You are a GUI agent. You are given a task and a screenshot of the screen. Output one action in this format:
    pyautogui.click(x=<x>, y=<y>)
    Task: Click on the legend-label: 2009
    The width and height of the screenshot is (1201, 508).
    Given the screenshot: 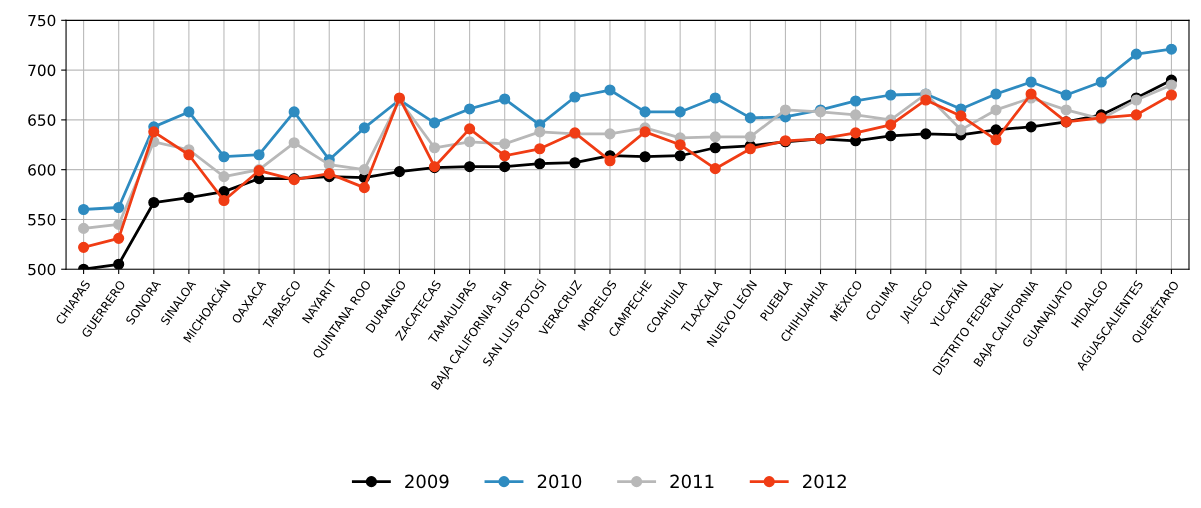 What is the action you would take?
    pyautogui.click(x=427, y=481)
    